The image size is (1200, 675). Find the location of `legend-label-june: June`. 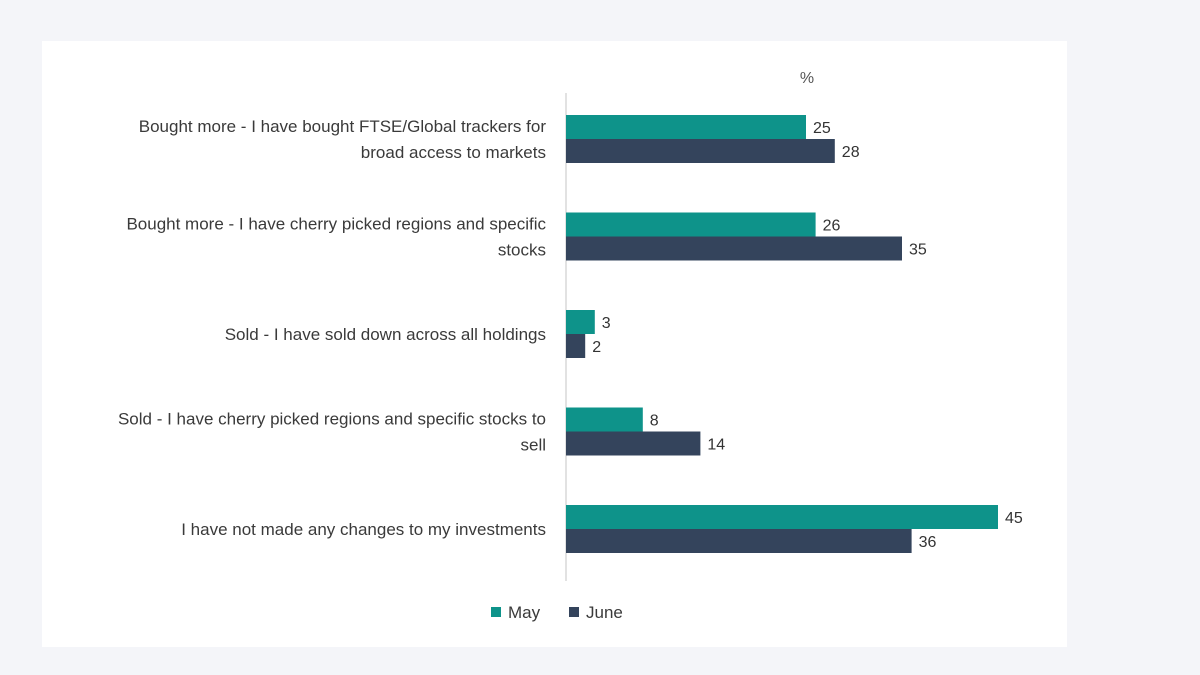

legend-label-june: June is located at coordinates (604, 612).